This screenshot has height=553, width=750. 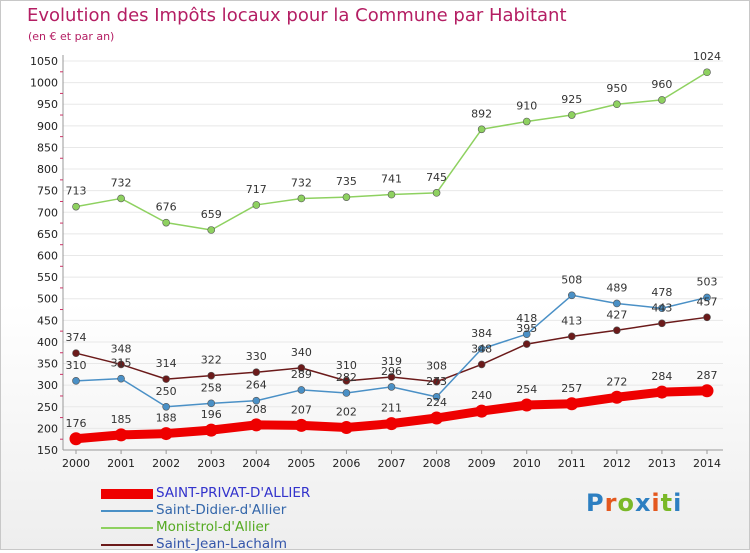 What do you see at coordinates (76, 463) in the screenshot?
I see `x-tick-label: 2000` at bounding box center [76, 463].